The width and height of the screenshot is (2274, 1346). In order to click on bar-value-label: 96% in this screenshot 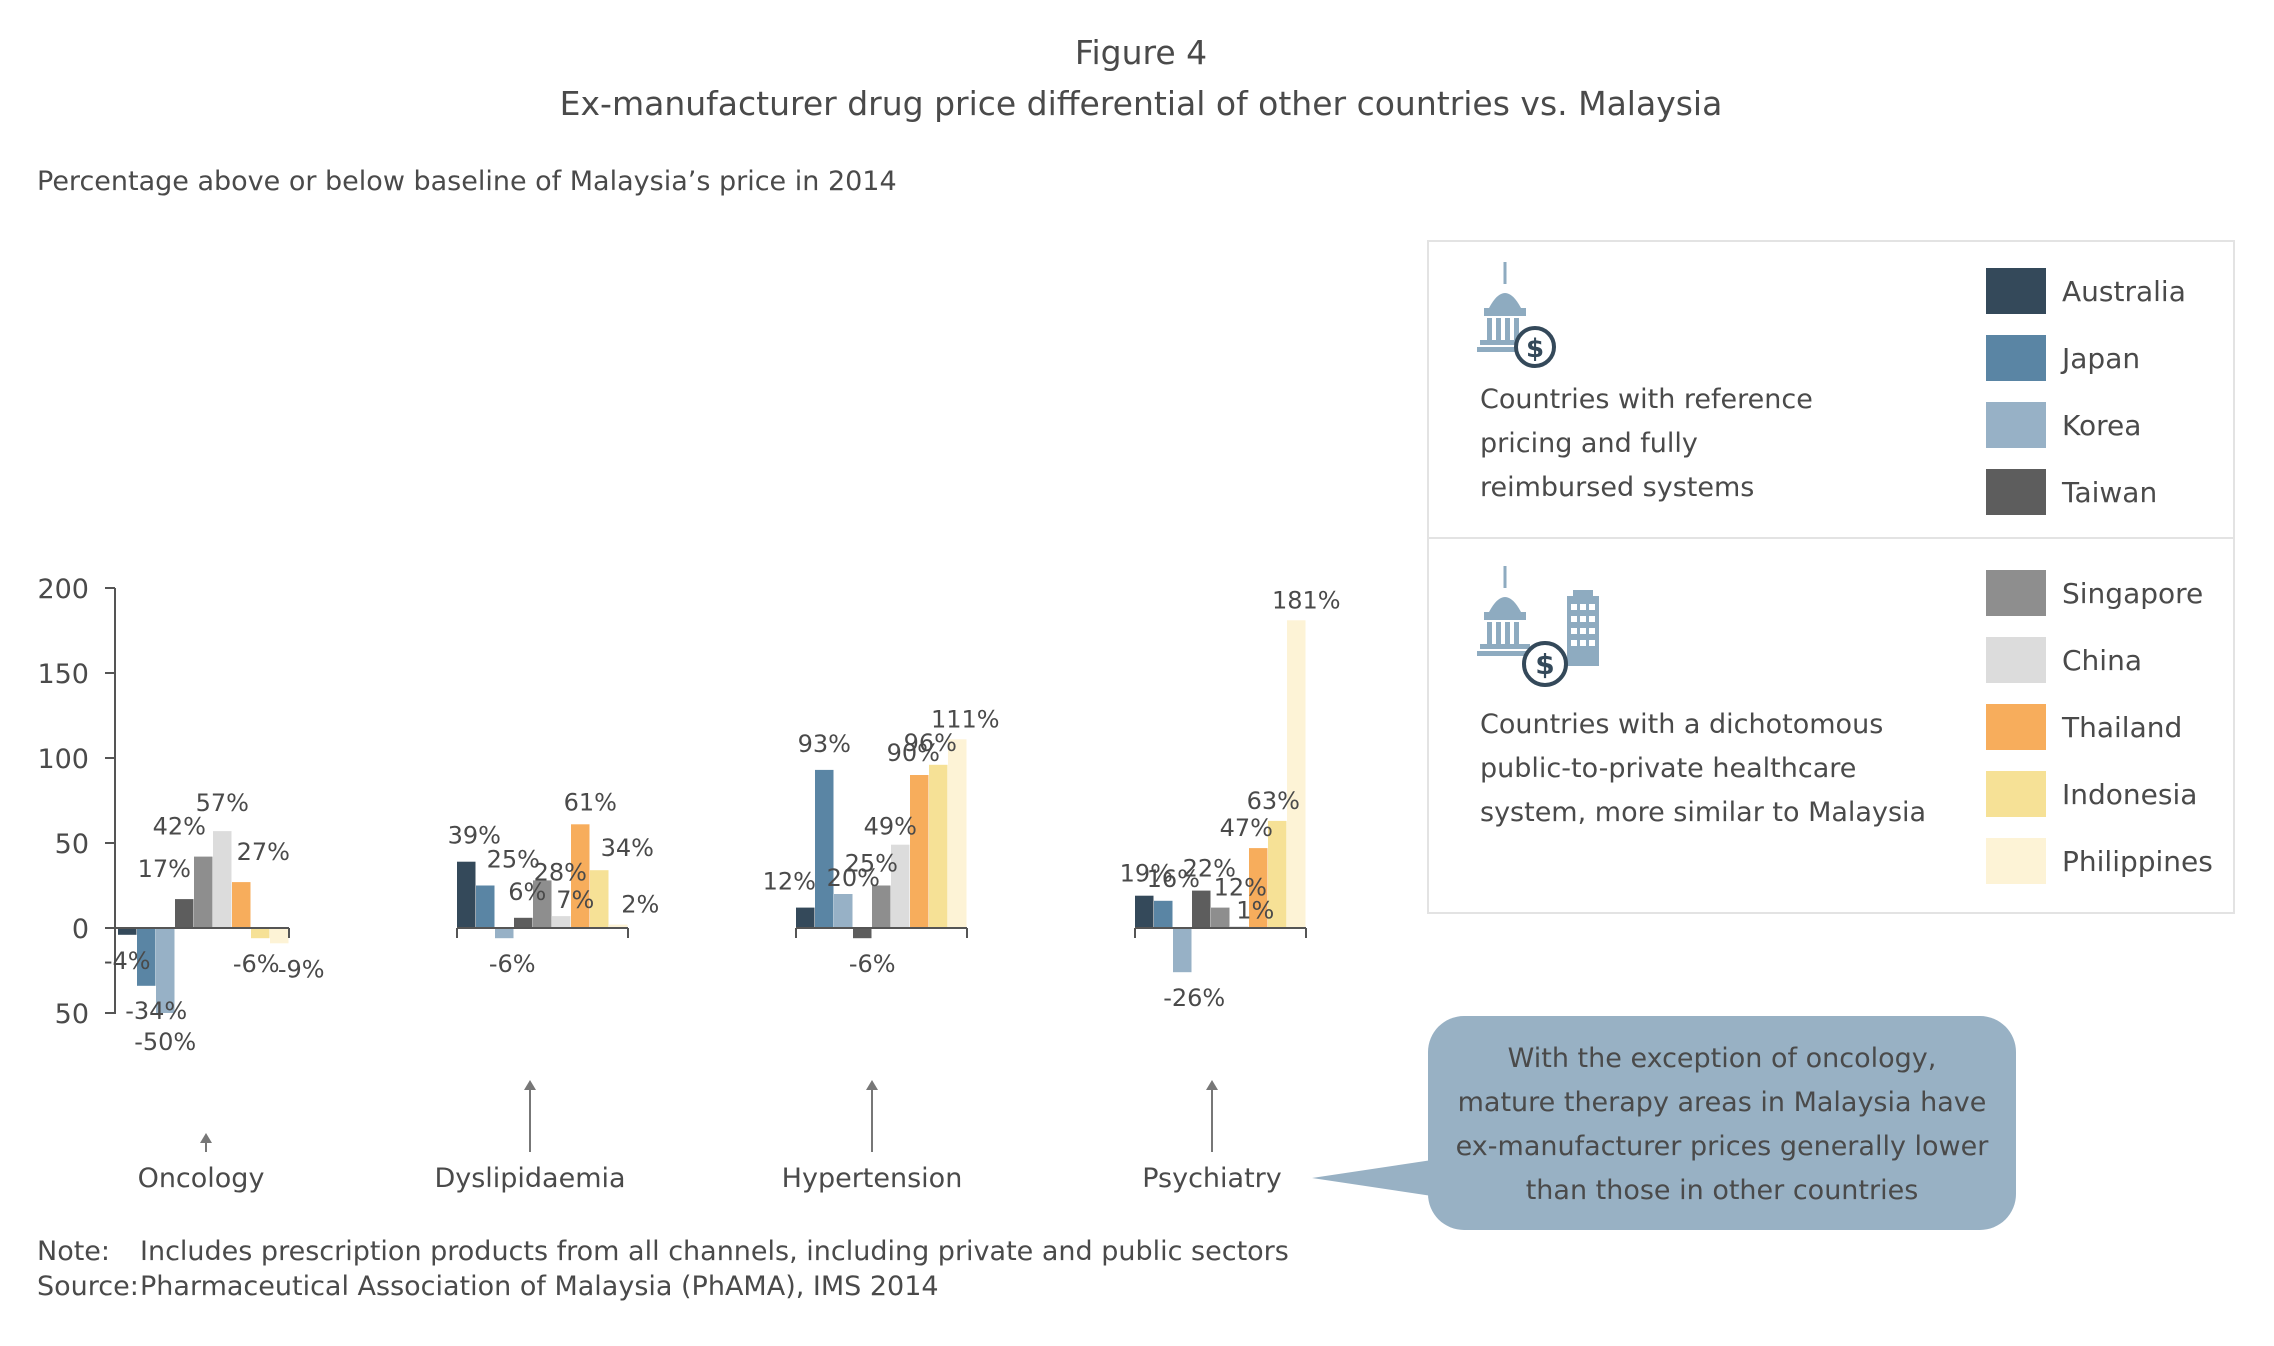, I will do `click(930, 743)`.